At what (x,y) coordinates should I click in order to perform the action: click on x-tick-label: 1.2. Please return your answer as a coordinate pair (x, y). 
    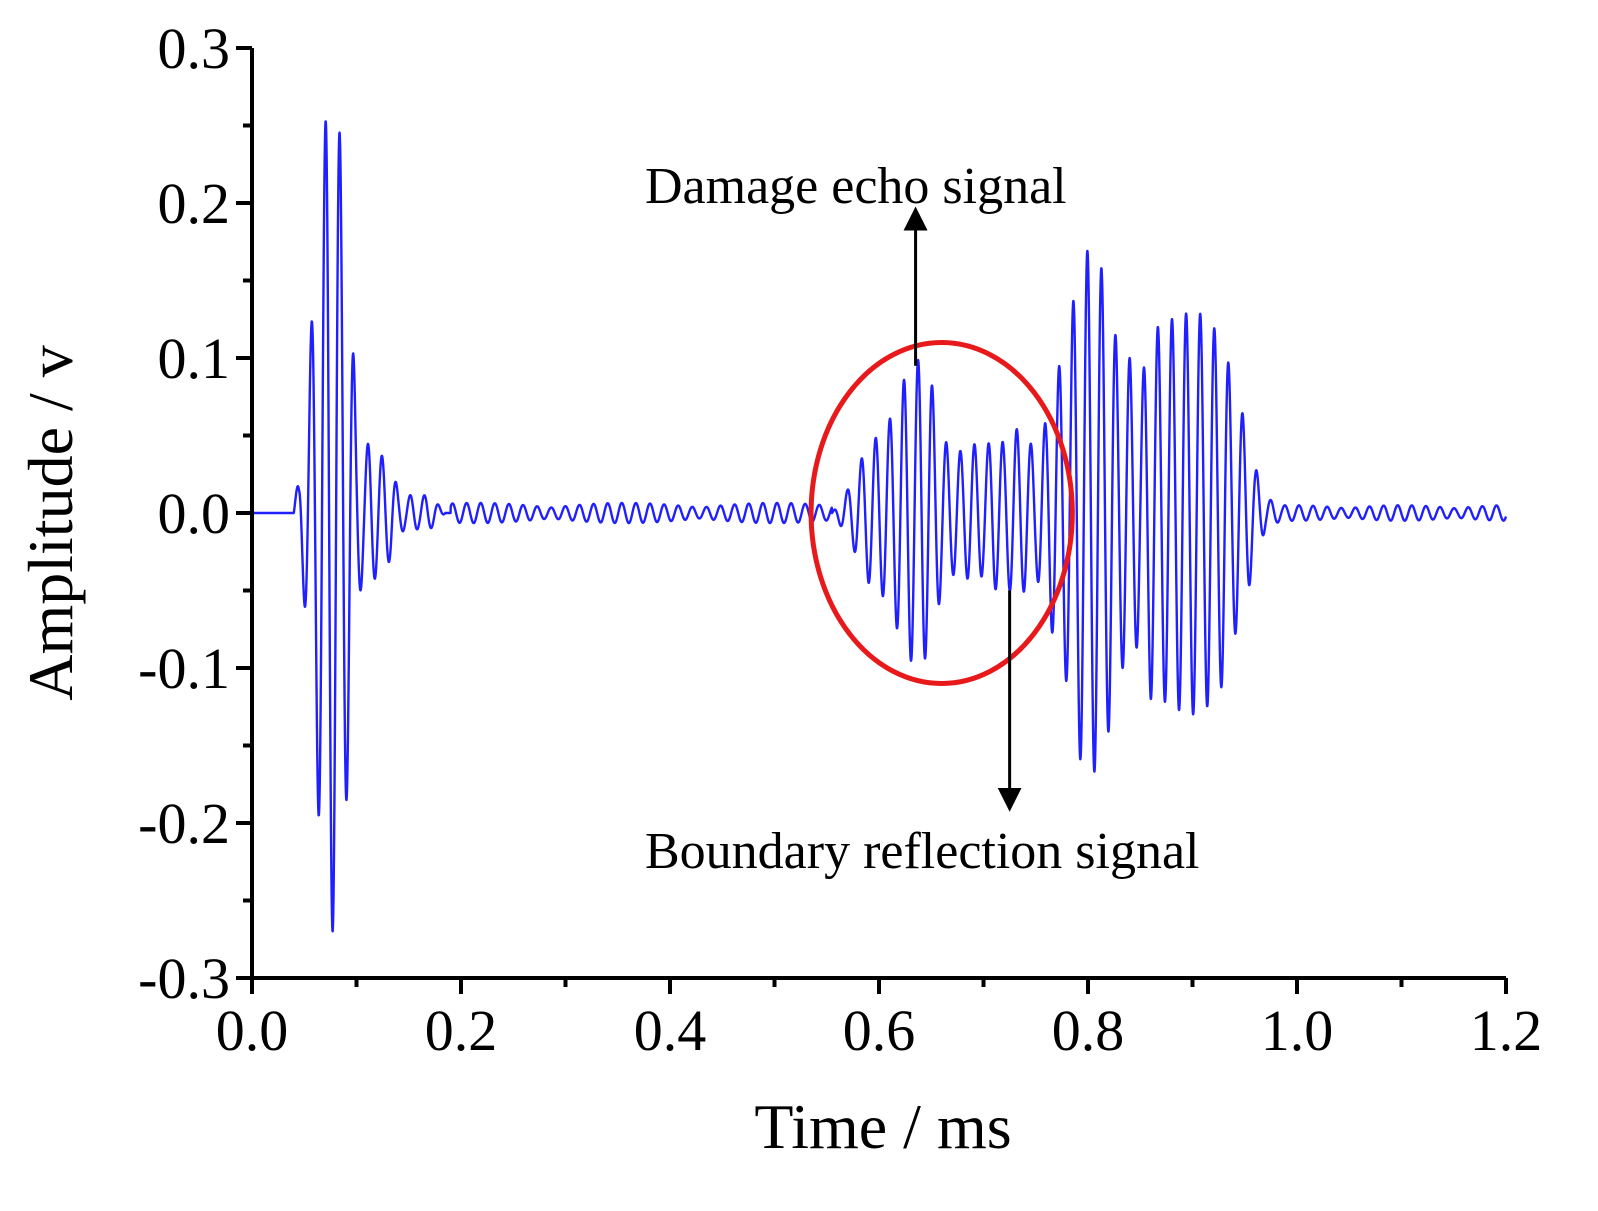
    Looking at the image, I should click on (1506, 1030).